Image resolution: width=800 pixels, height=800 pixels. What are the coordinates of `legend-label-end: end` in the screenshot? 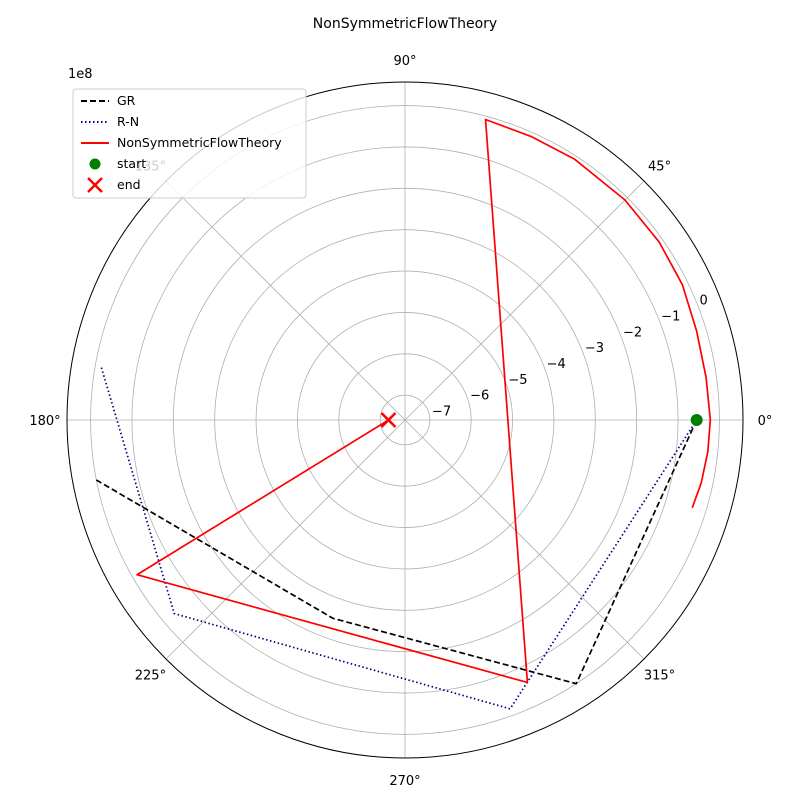 It's located at (129, 184).